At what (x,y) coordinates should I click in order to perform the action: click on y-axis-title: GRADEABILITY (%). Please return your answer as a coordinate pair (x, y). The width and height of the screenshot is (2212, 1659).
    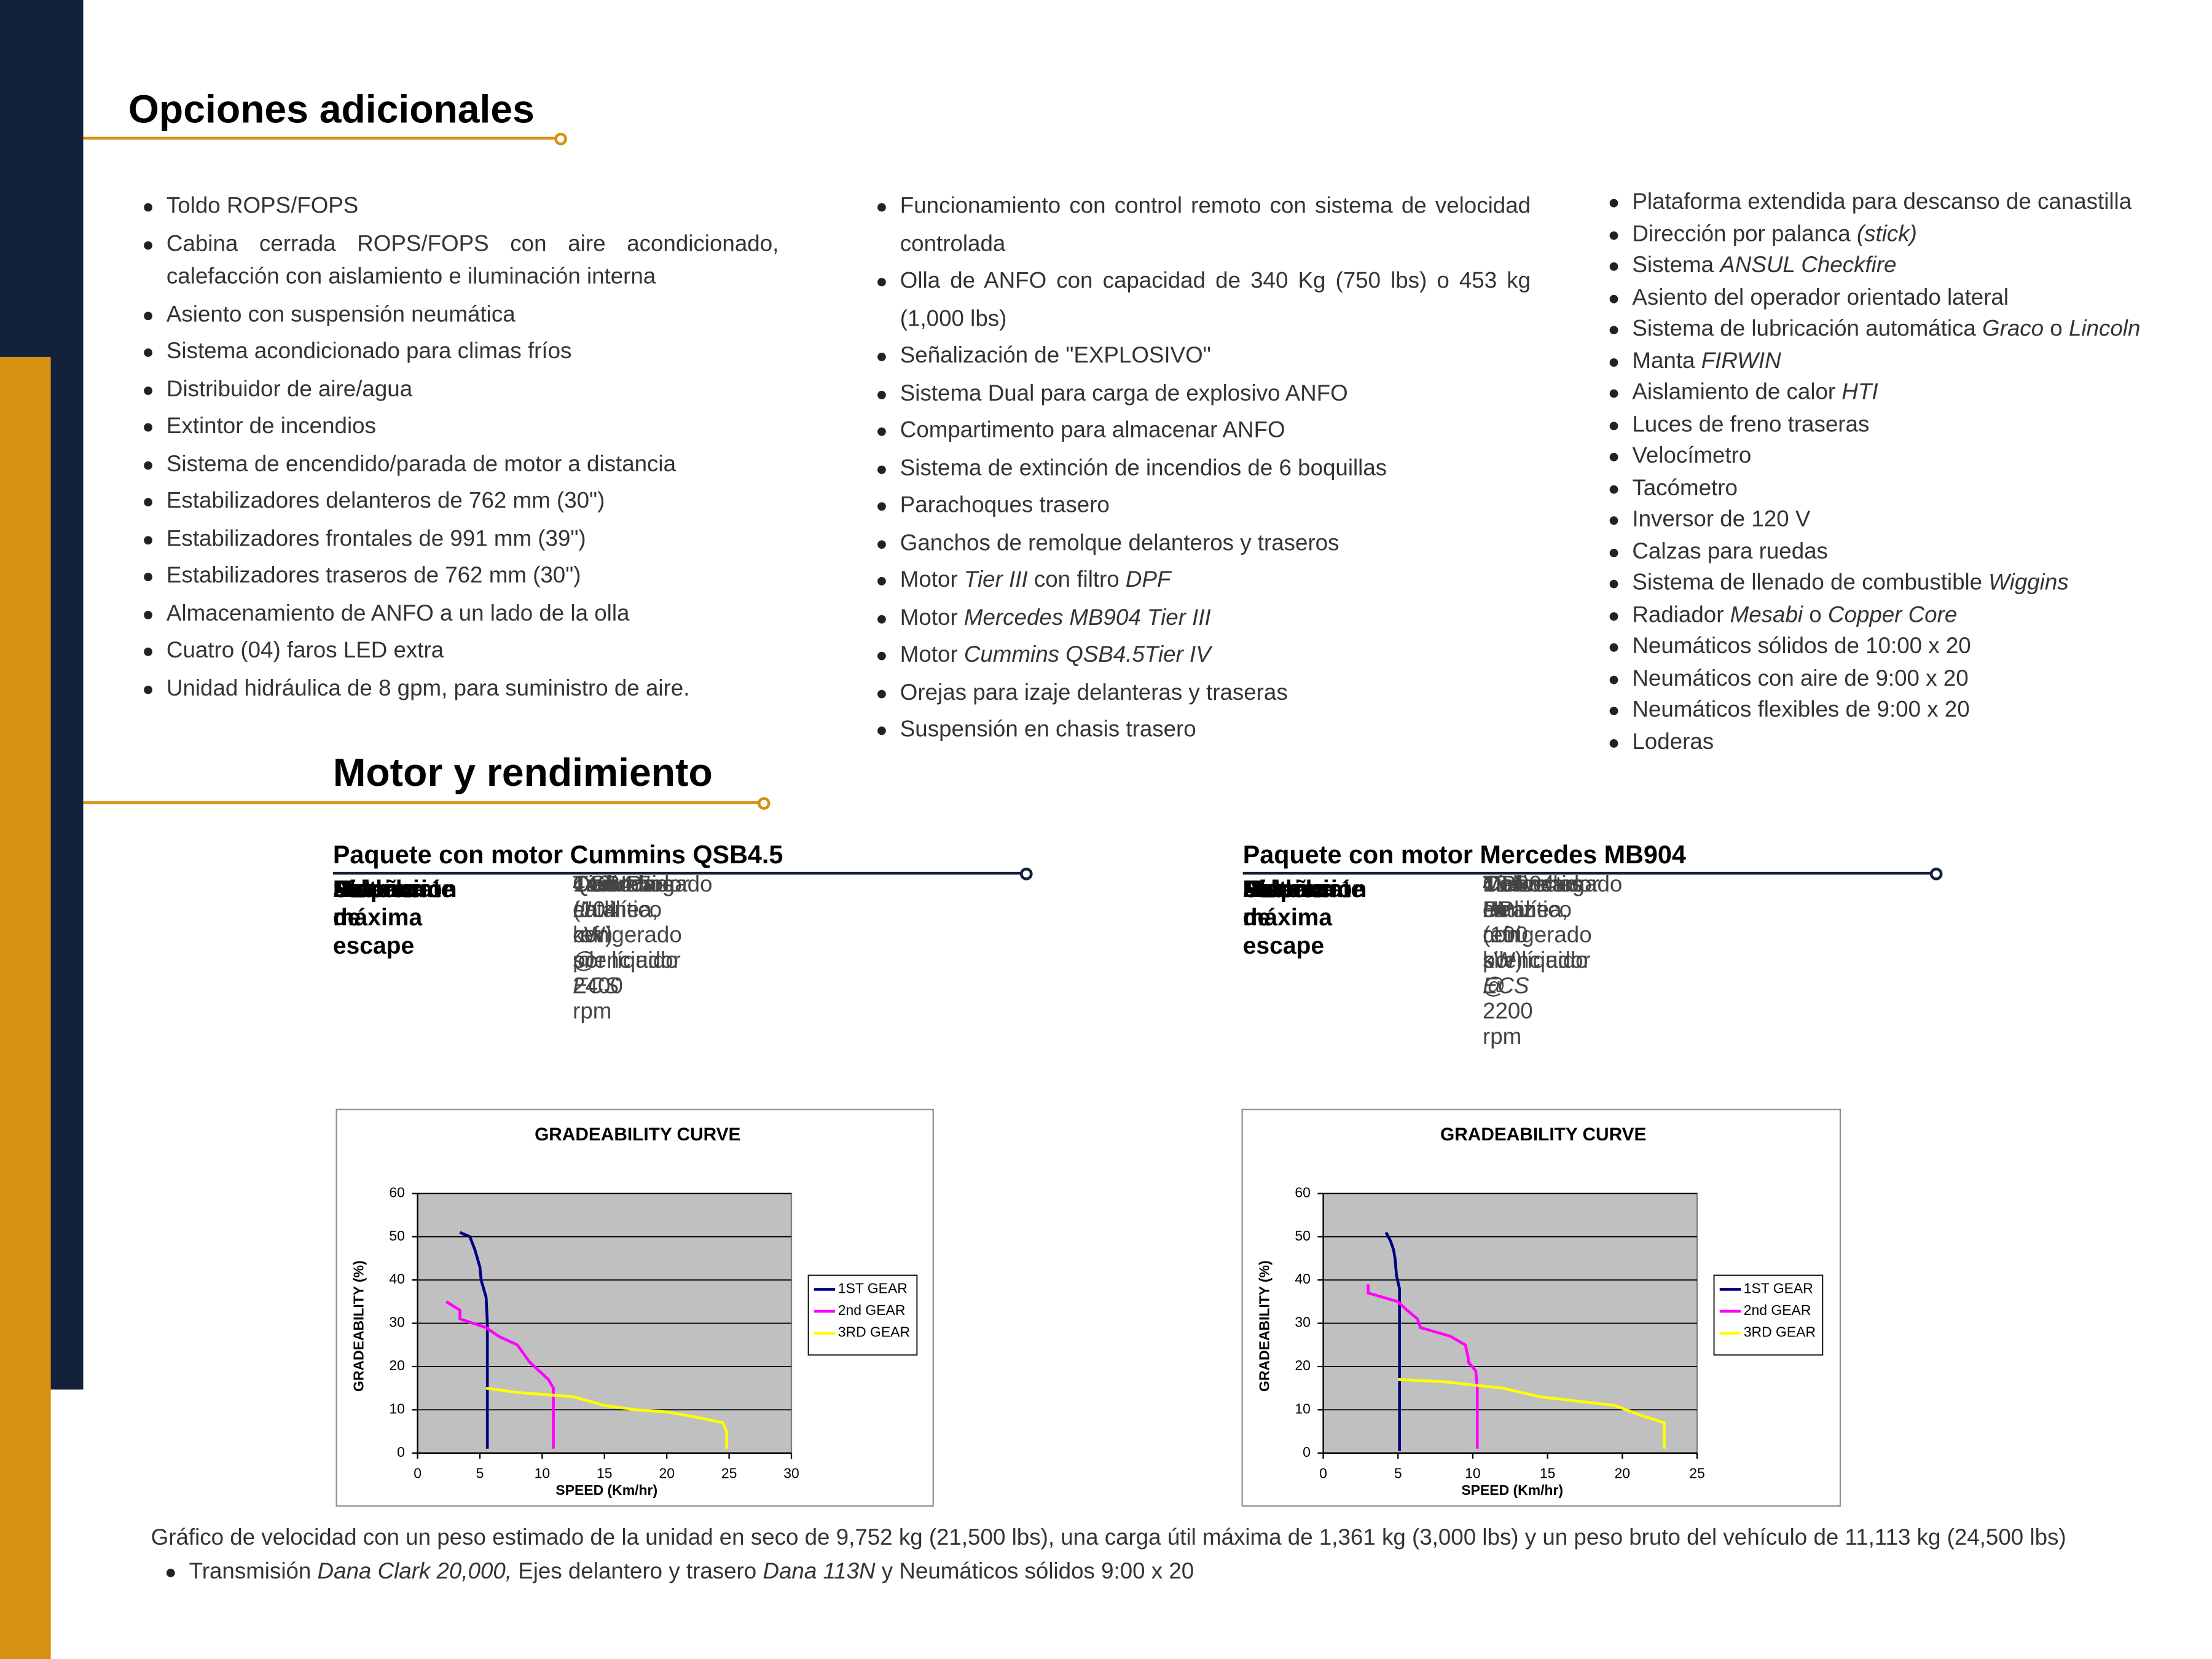
    Looking at the image, I should click on (1265, 1326).